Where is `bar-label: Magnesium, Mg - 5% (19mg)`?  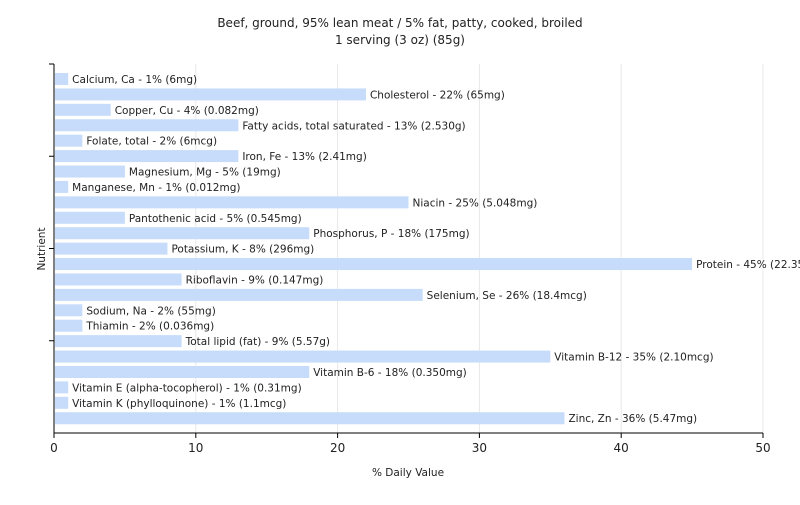
bar-label: Magnesium, Mg - 5% (19mg) is located at coordinates (205, 173).